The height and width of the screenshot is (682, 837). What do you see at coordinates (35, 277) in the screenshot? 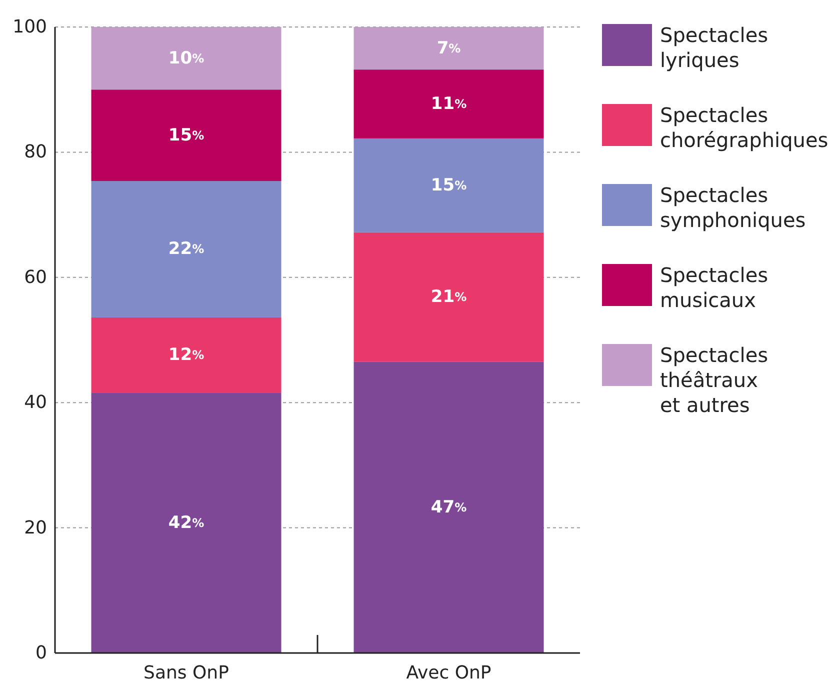
I see `y-tick-label: 60` at bounding box center [35, 277].